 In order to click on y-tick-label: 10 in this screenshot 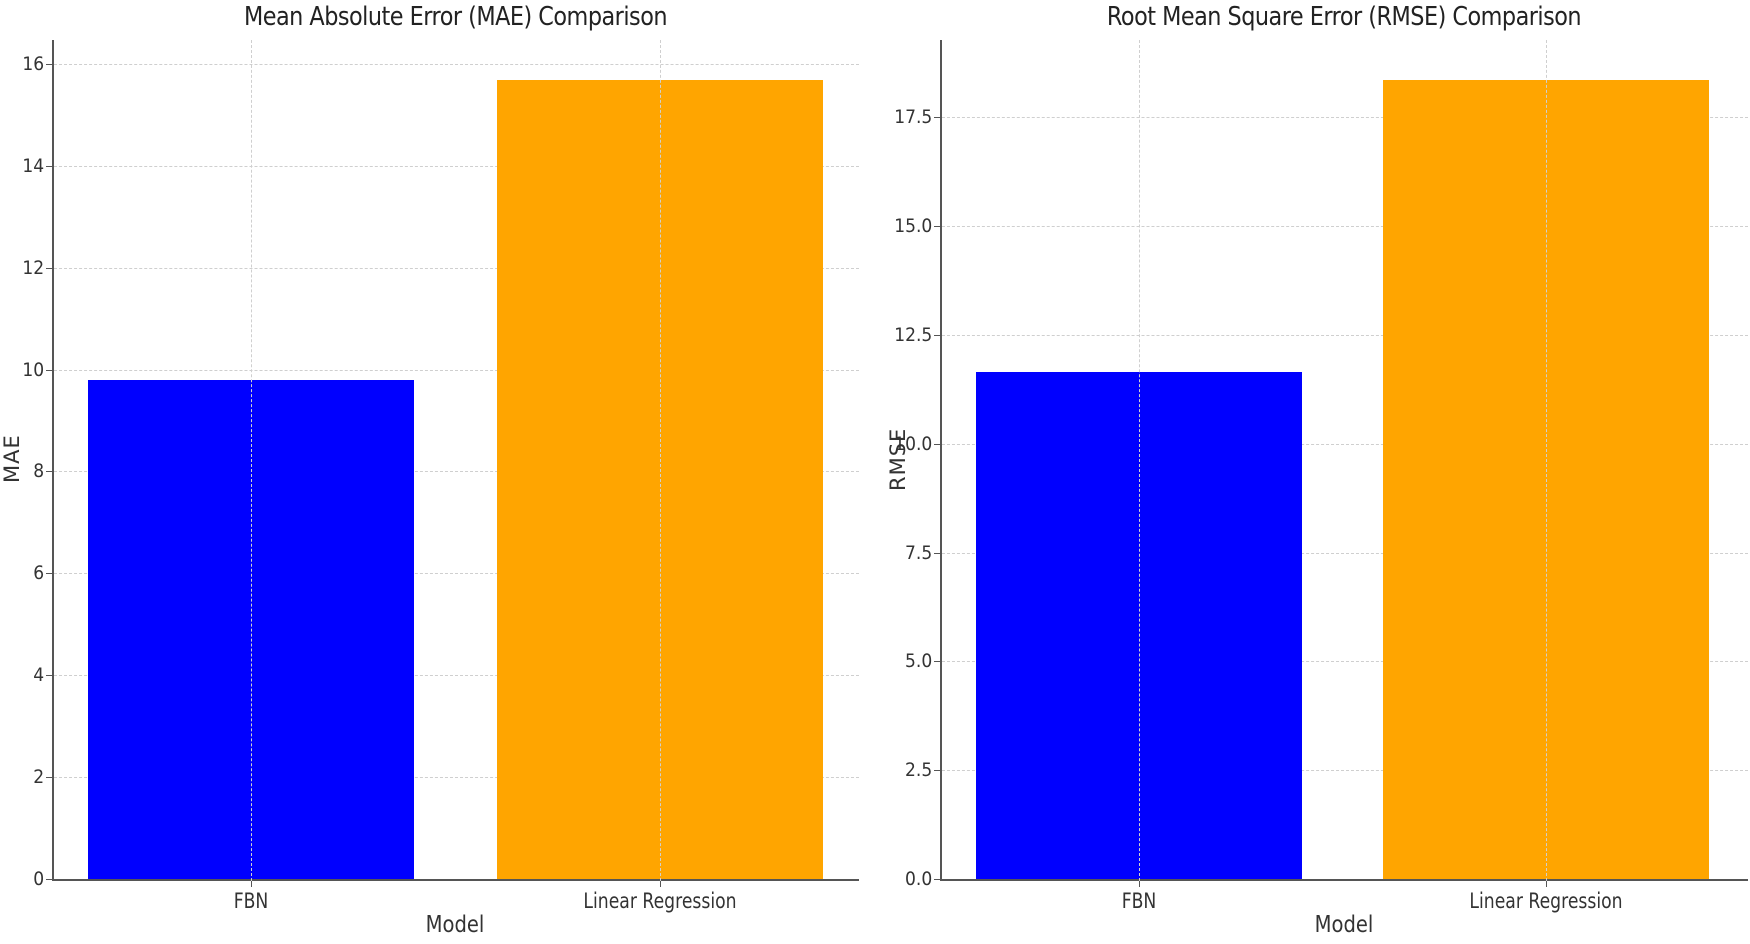, I will do `click(33, 369)`.